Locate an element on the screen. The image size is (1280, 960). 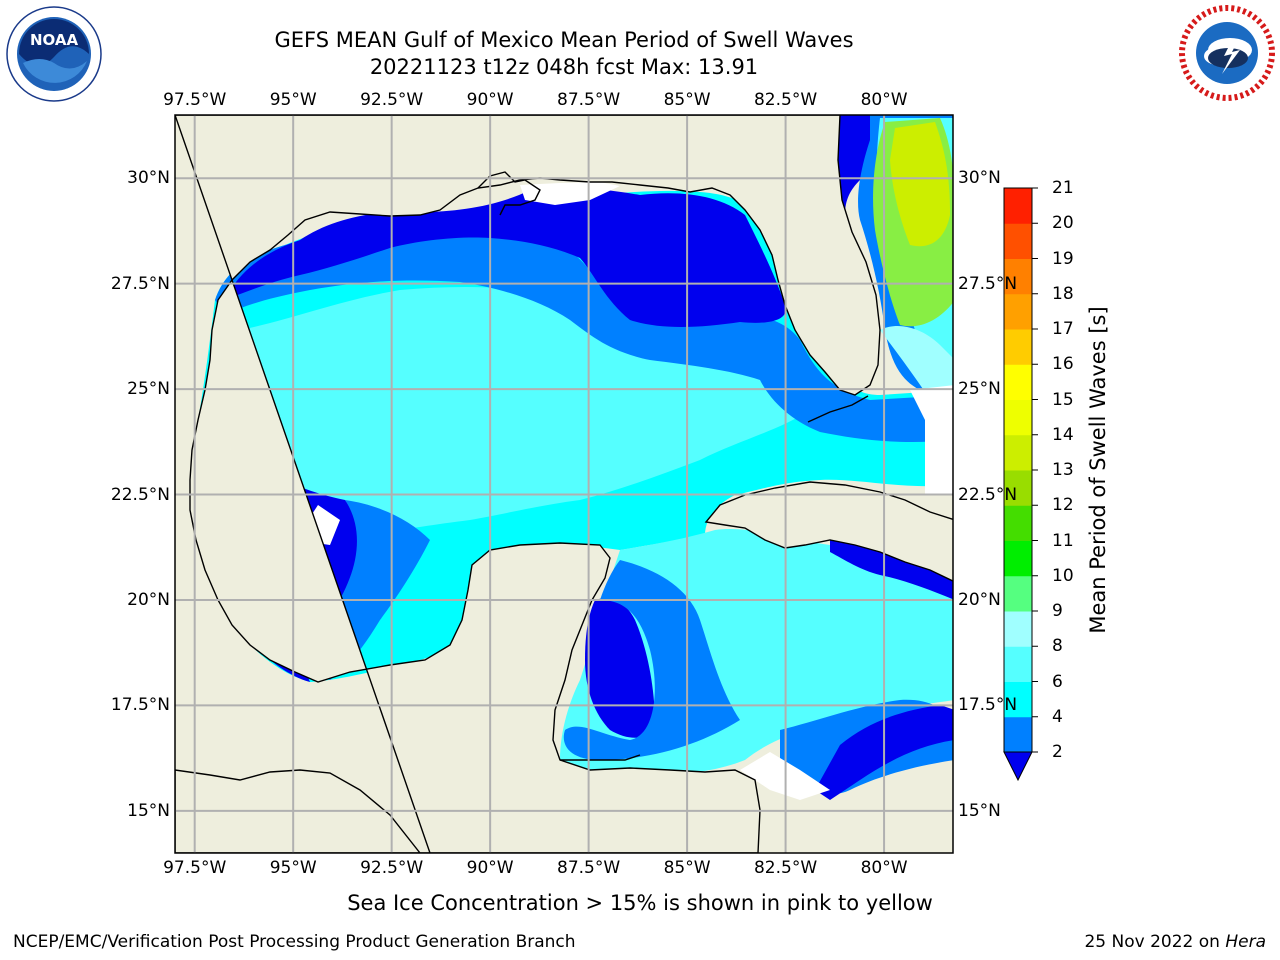
noaa-logo-text: NOAA is located at coordinates (54, 40).